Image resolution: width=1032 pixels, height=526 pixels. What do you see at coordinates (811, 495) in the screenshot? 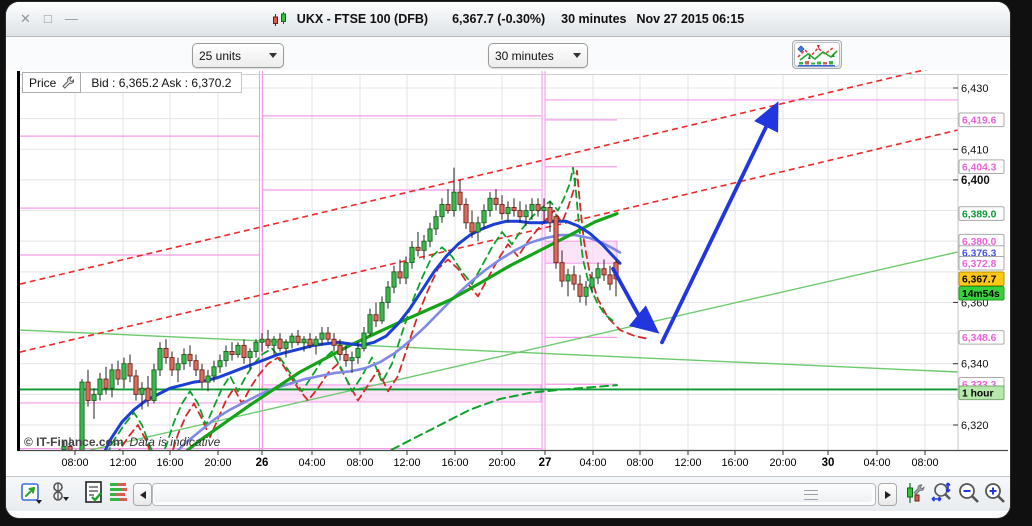
I see `scrollbar-grip-icon` at bounding box center [811, 495].